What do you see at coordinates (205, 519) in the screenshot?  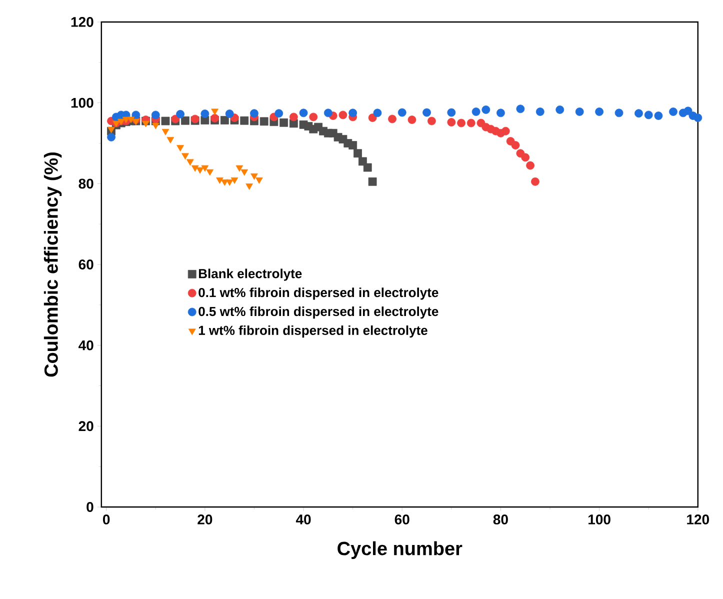 I see `x-tick-label: 20` at bounding box center [205, 519].